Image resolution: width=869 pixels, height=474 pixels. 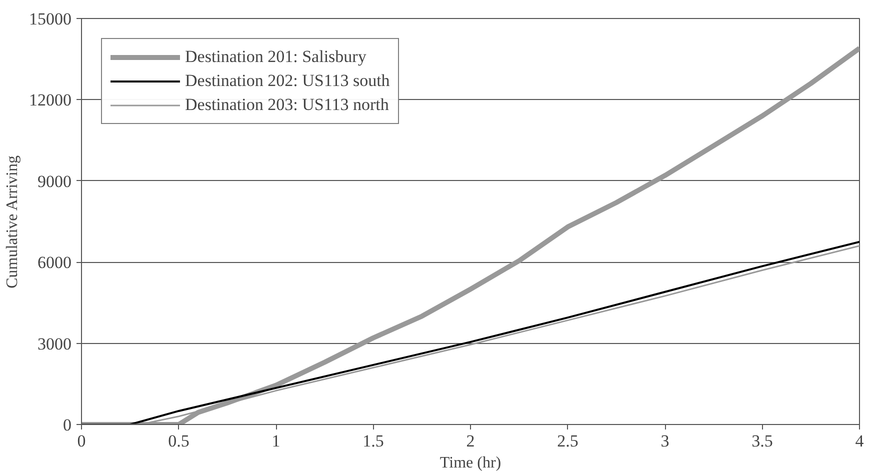 I want to click on y-tick-label: 6000, so click(x=55, y=262).